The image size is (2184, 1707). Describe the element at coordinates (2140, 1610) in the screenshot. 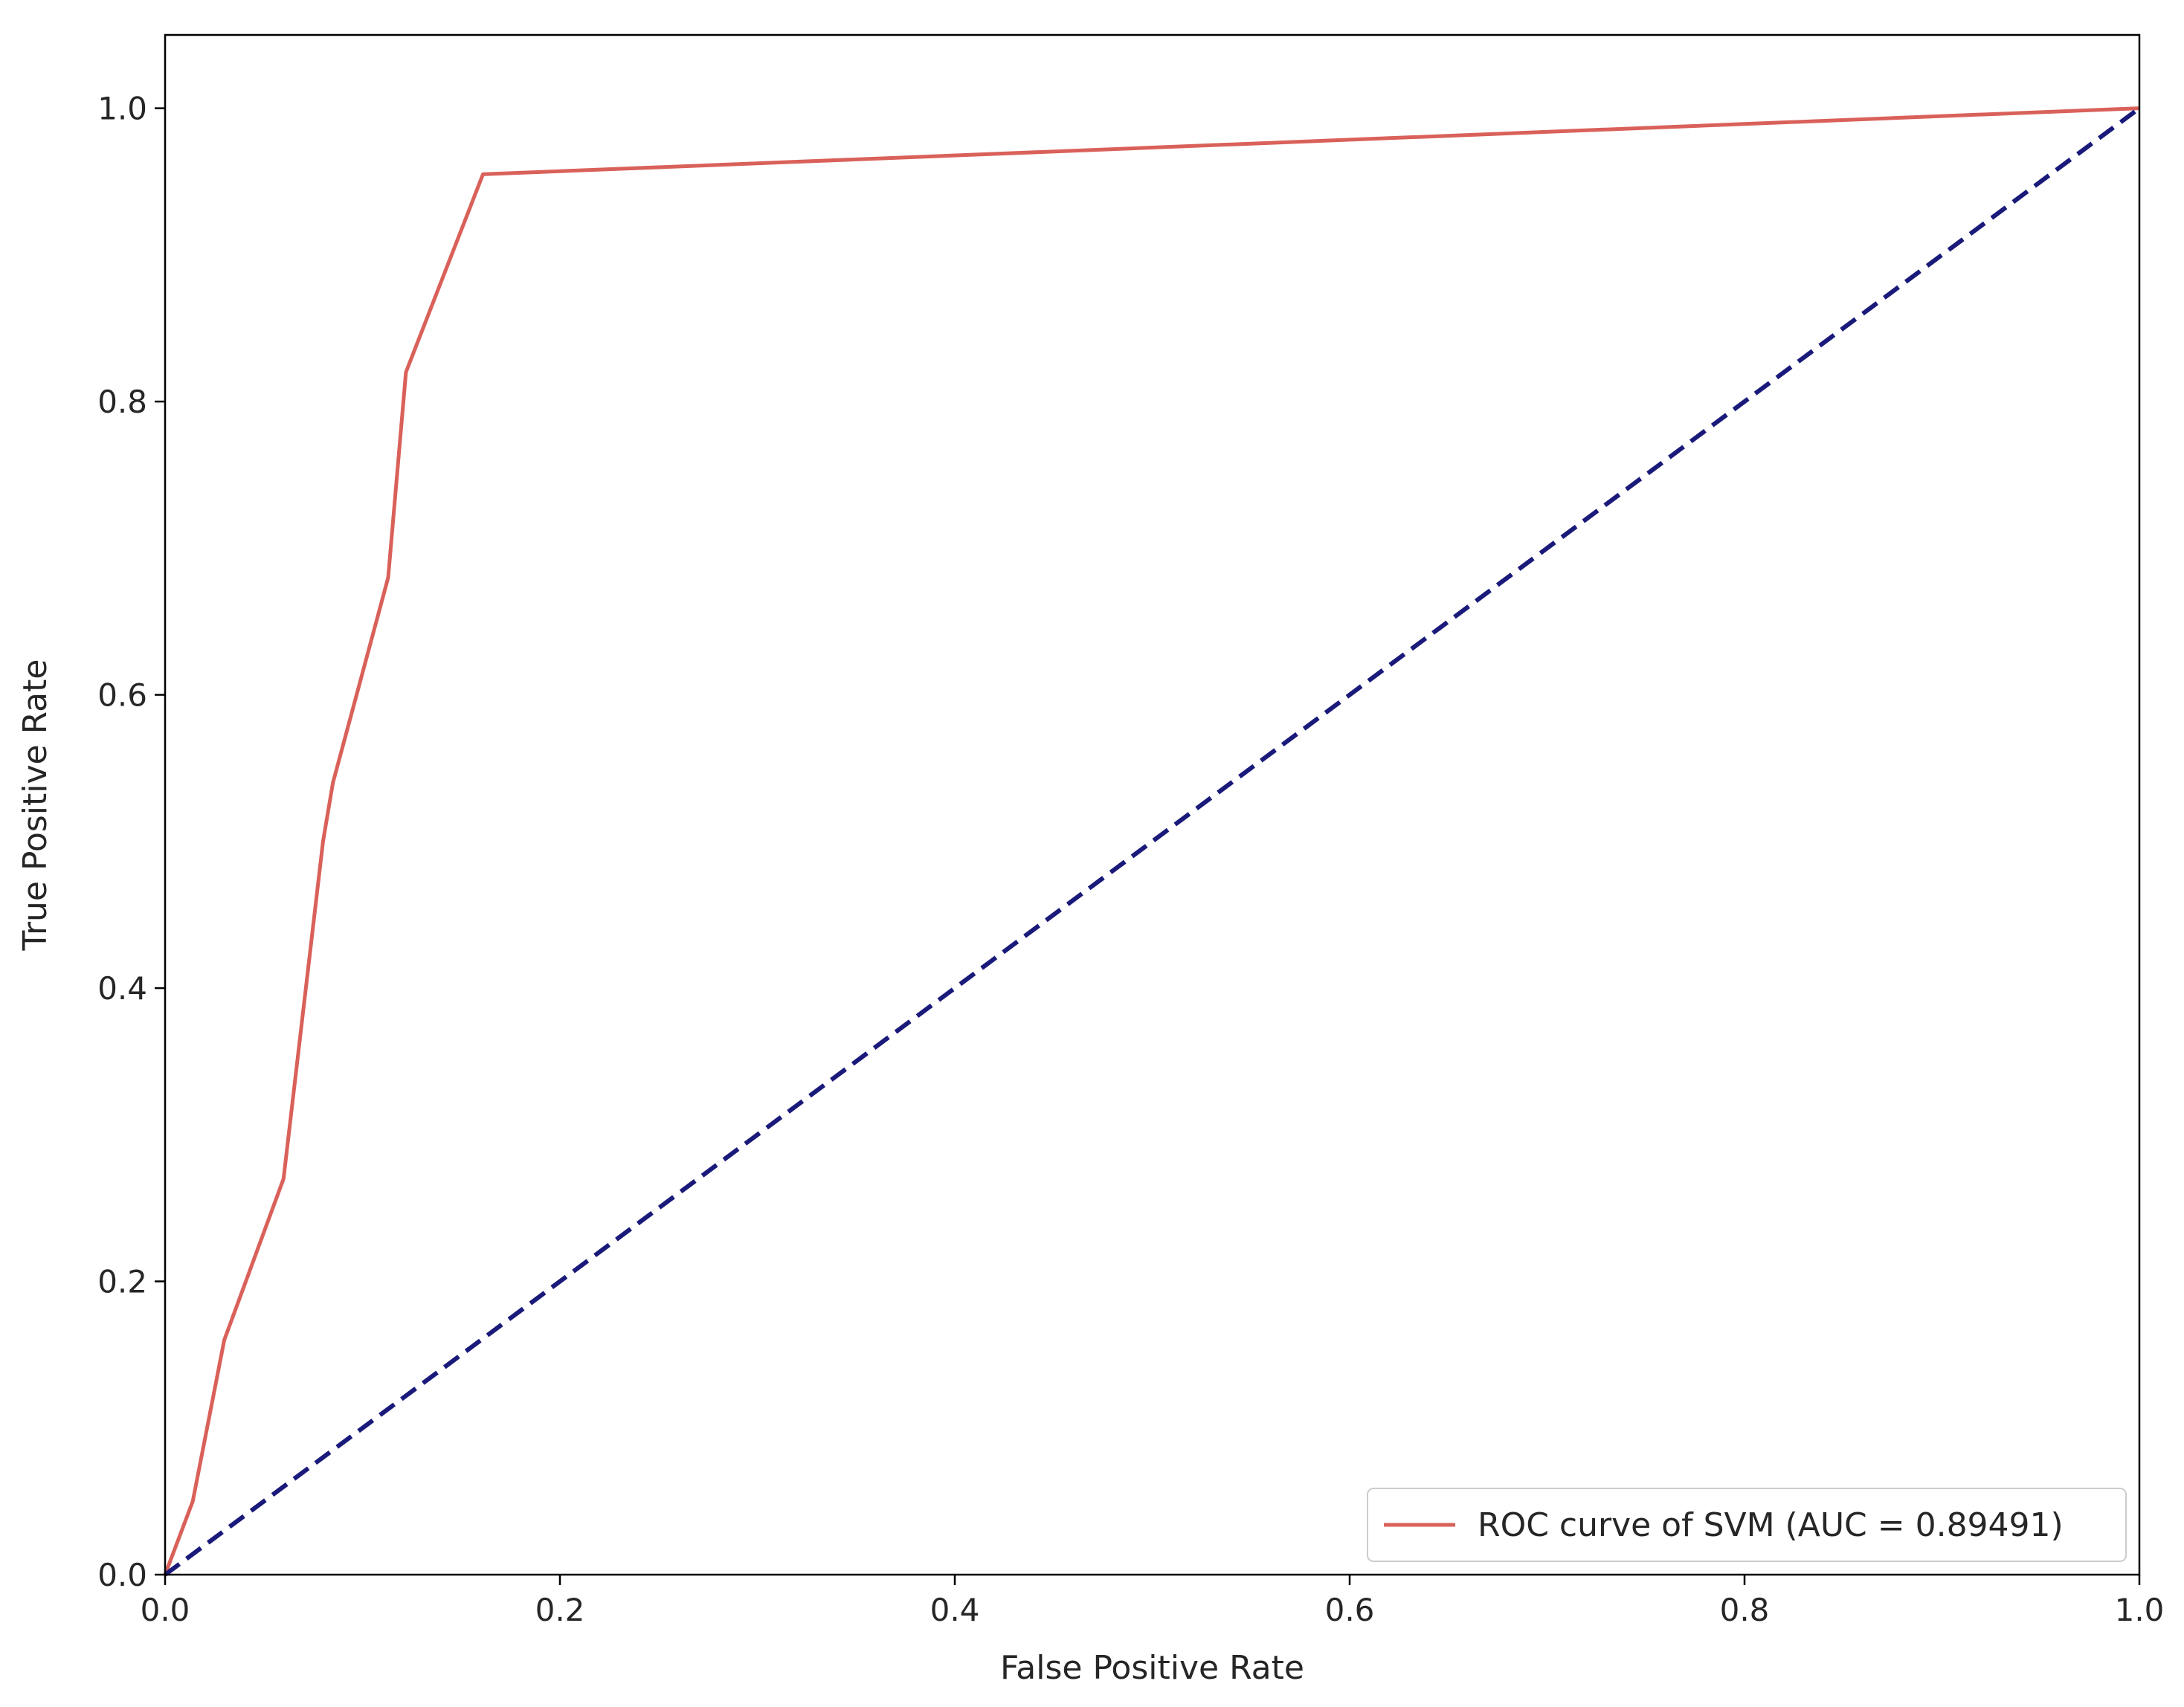

I see `x-tick-label: 1.0` at that location.